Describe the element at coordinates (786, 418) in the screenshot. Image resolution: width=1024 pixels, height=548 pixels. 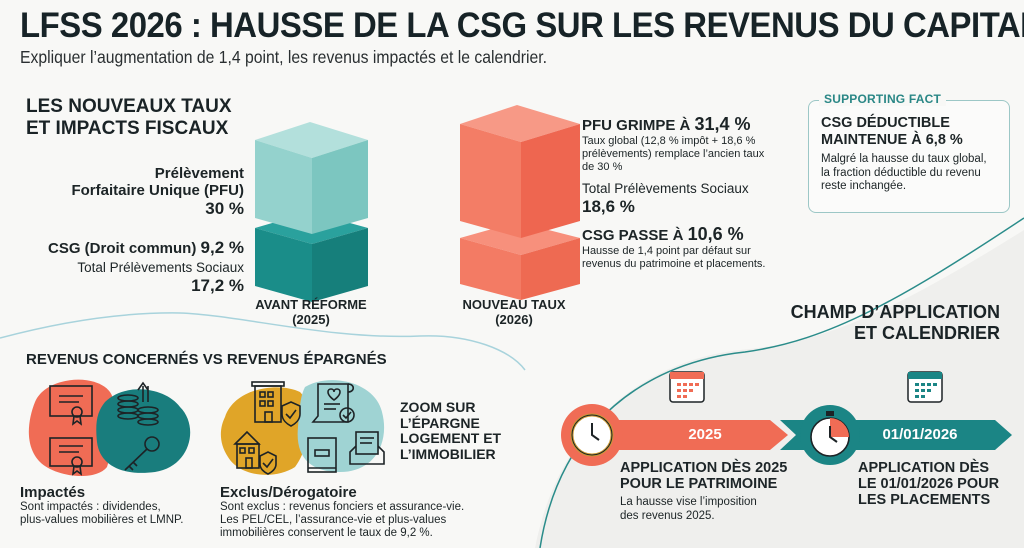
I see `timeline` at that location.